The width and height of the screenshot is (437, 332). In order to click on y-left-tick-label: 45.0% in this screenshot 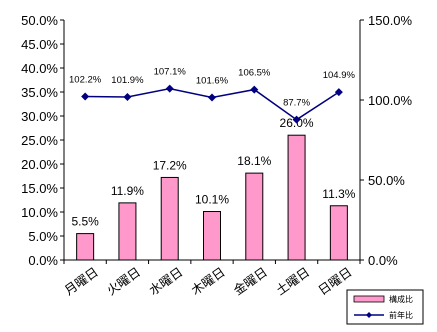, I will do `click(39, 44)`.